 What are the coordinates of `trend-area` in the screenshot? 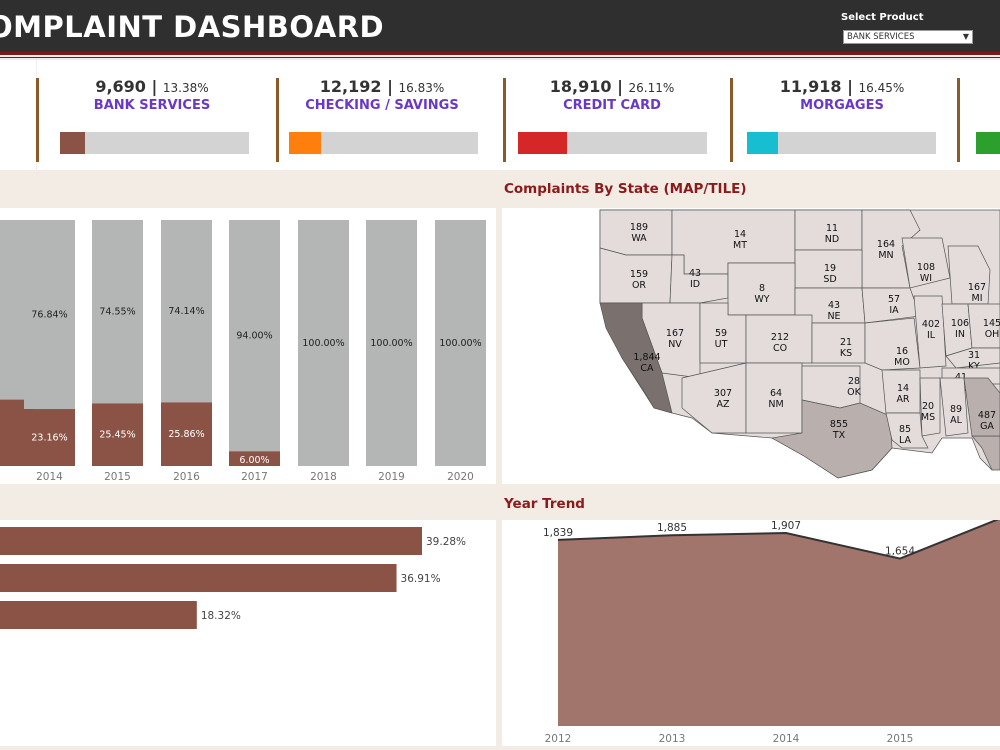 It's located at (779, 622).